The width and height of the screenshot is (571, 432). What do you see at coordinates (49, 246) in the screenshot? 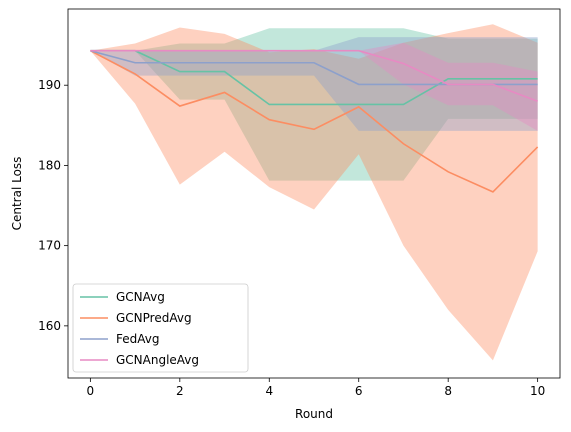
I see `y-tick-label: 170` at bounding box center [49, 246].